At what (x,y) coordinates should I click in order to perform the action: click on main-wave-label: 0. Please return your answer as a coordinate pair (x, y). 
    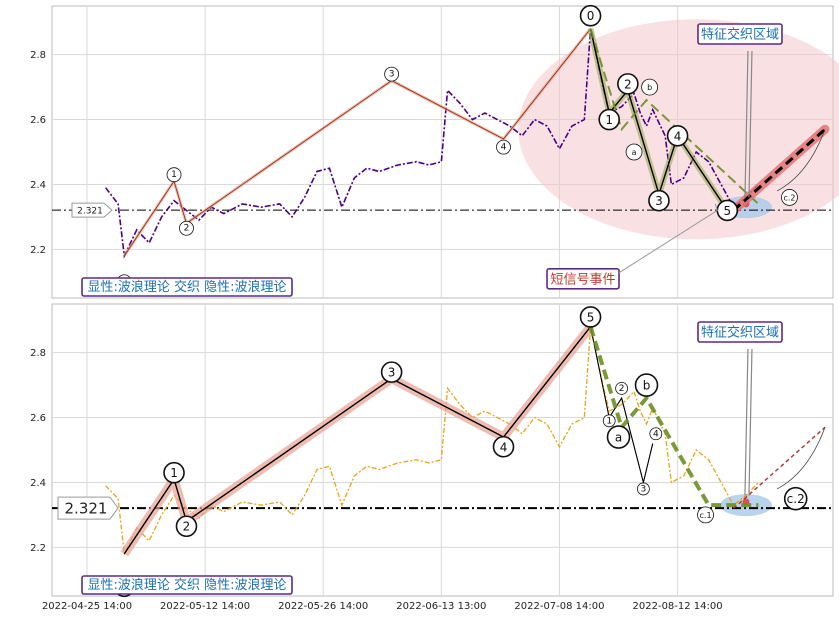
    Looking at the image, I should click on (591, 16).